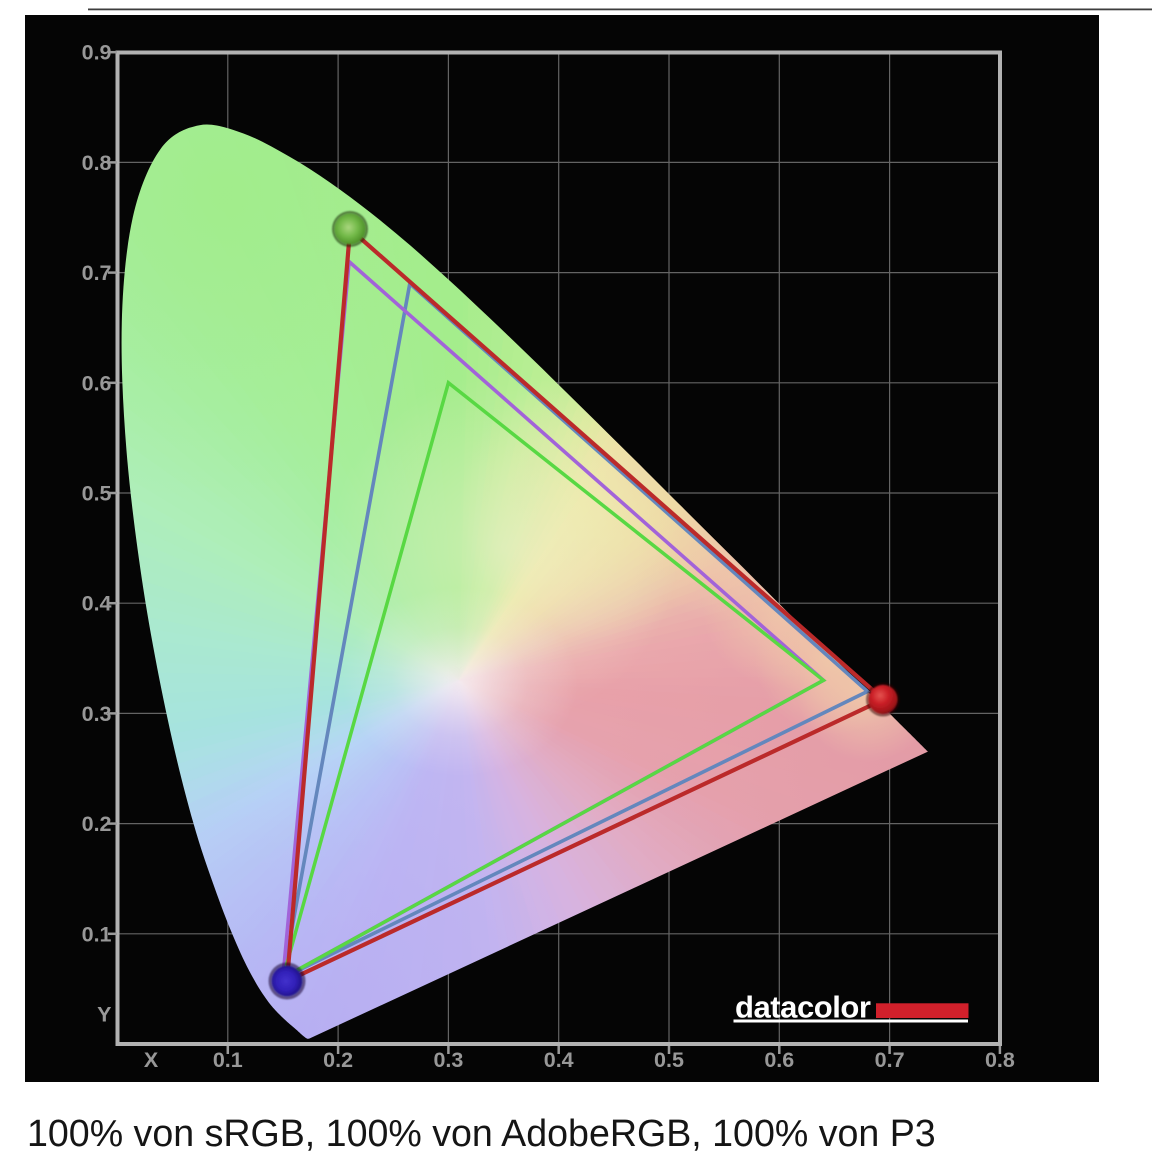 This screenshot has width=1152, height=1174. What do you see at coordinates (151, 1060) in the screenshot?
I see `svg-text: X` at bounding box center [151, 1060].